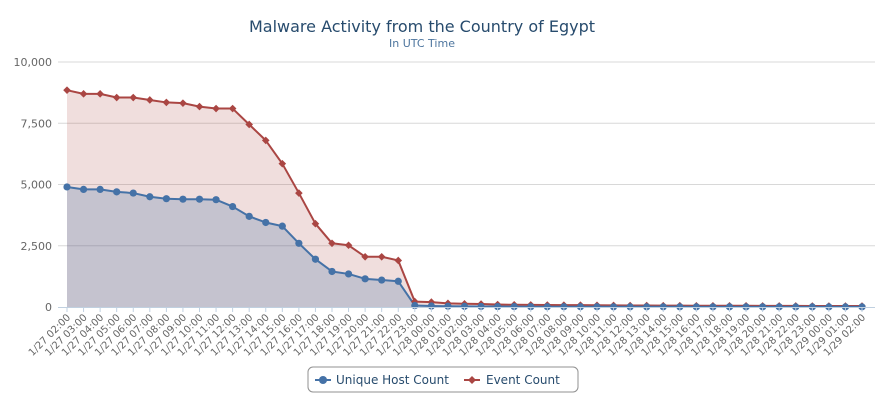 The height and width of the screenshot is (403, 890). What do you see at coordinates (48, 307) in the screenshot?
I see `y-tick-label: 0` at bounding box center [48, 307].